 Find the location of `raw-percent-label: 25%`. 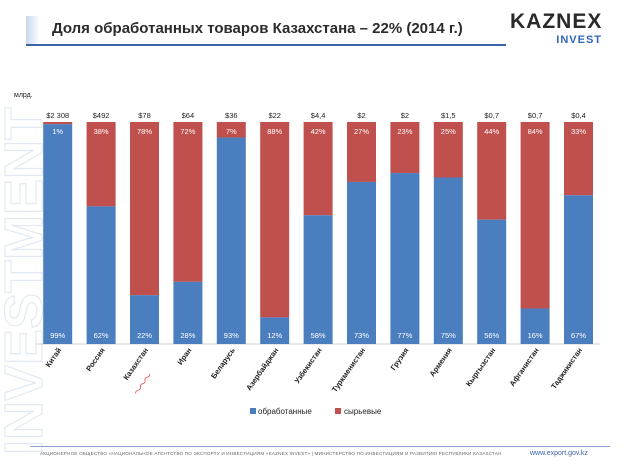

raw-percent-label: 25% is located at coordinates (448, 131).